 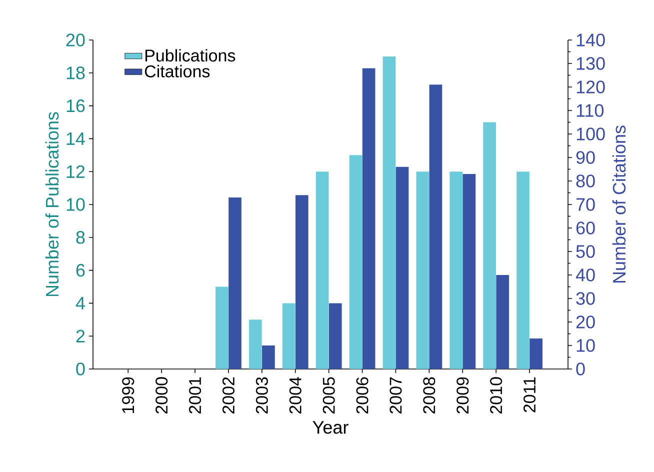 What do you see at coordinates (190, 55) in the screenshot?
I see `legend-label: Publications` at bounding box center [190, 55].